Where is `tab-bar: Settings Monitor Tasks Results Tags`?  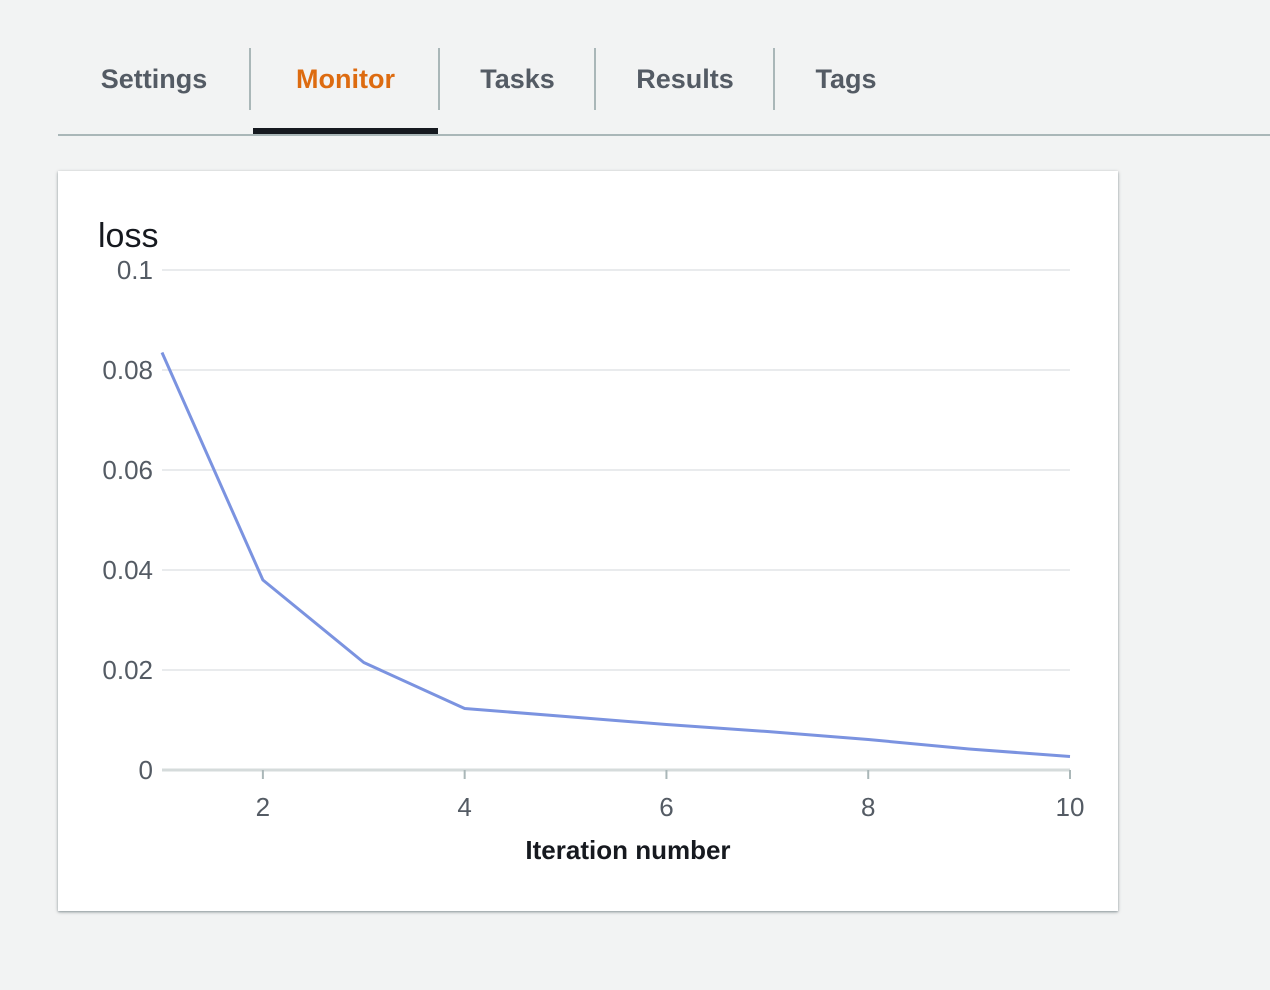
tab-bar: Settings Monitor Tasks Results Tags is located at coordinates (664, 68).